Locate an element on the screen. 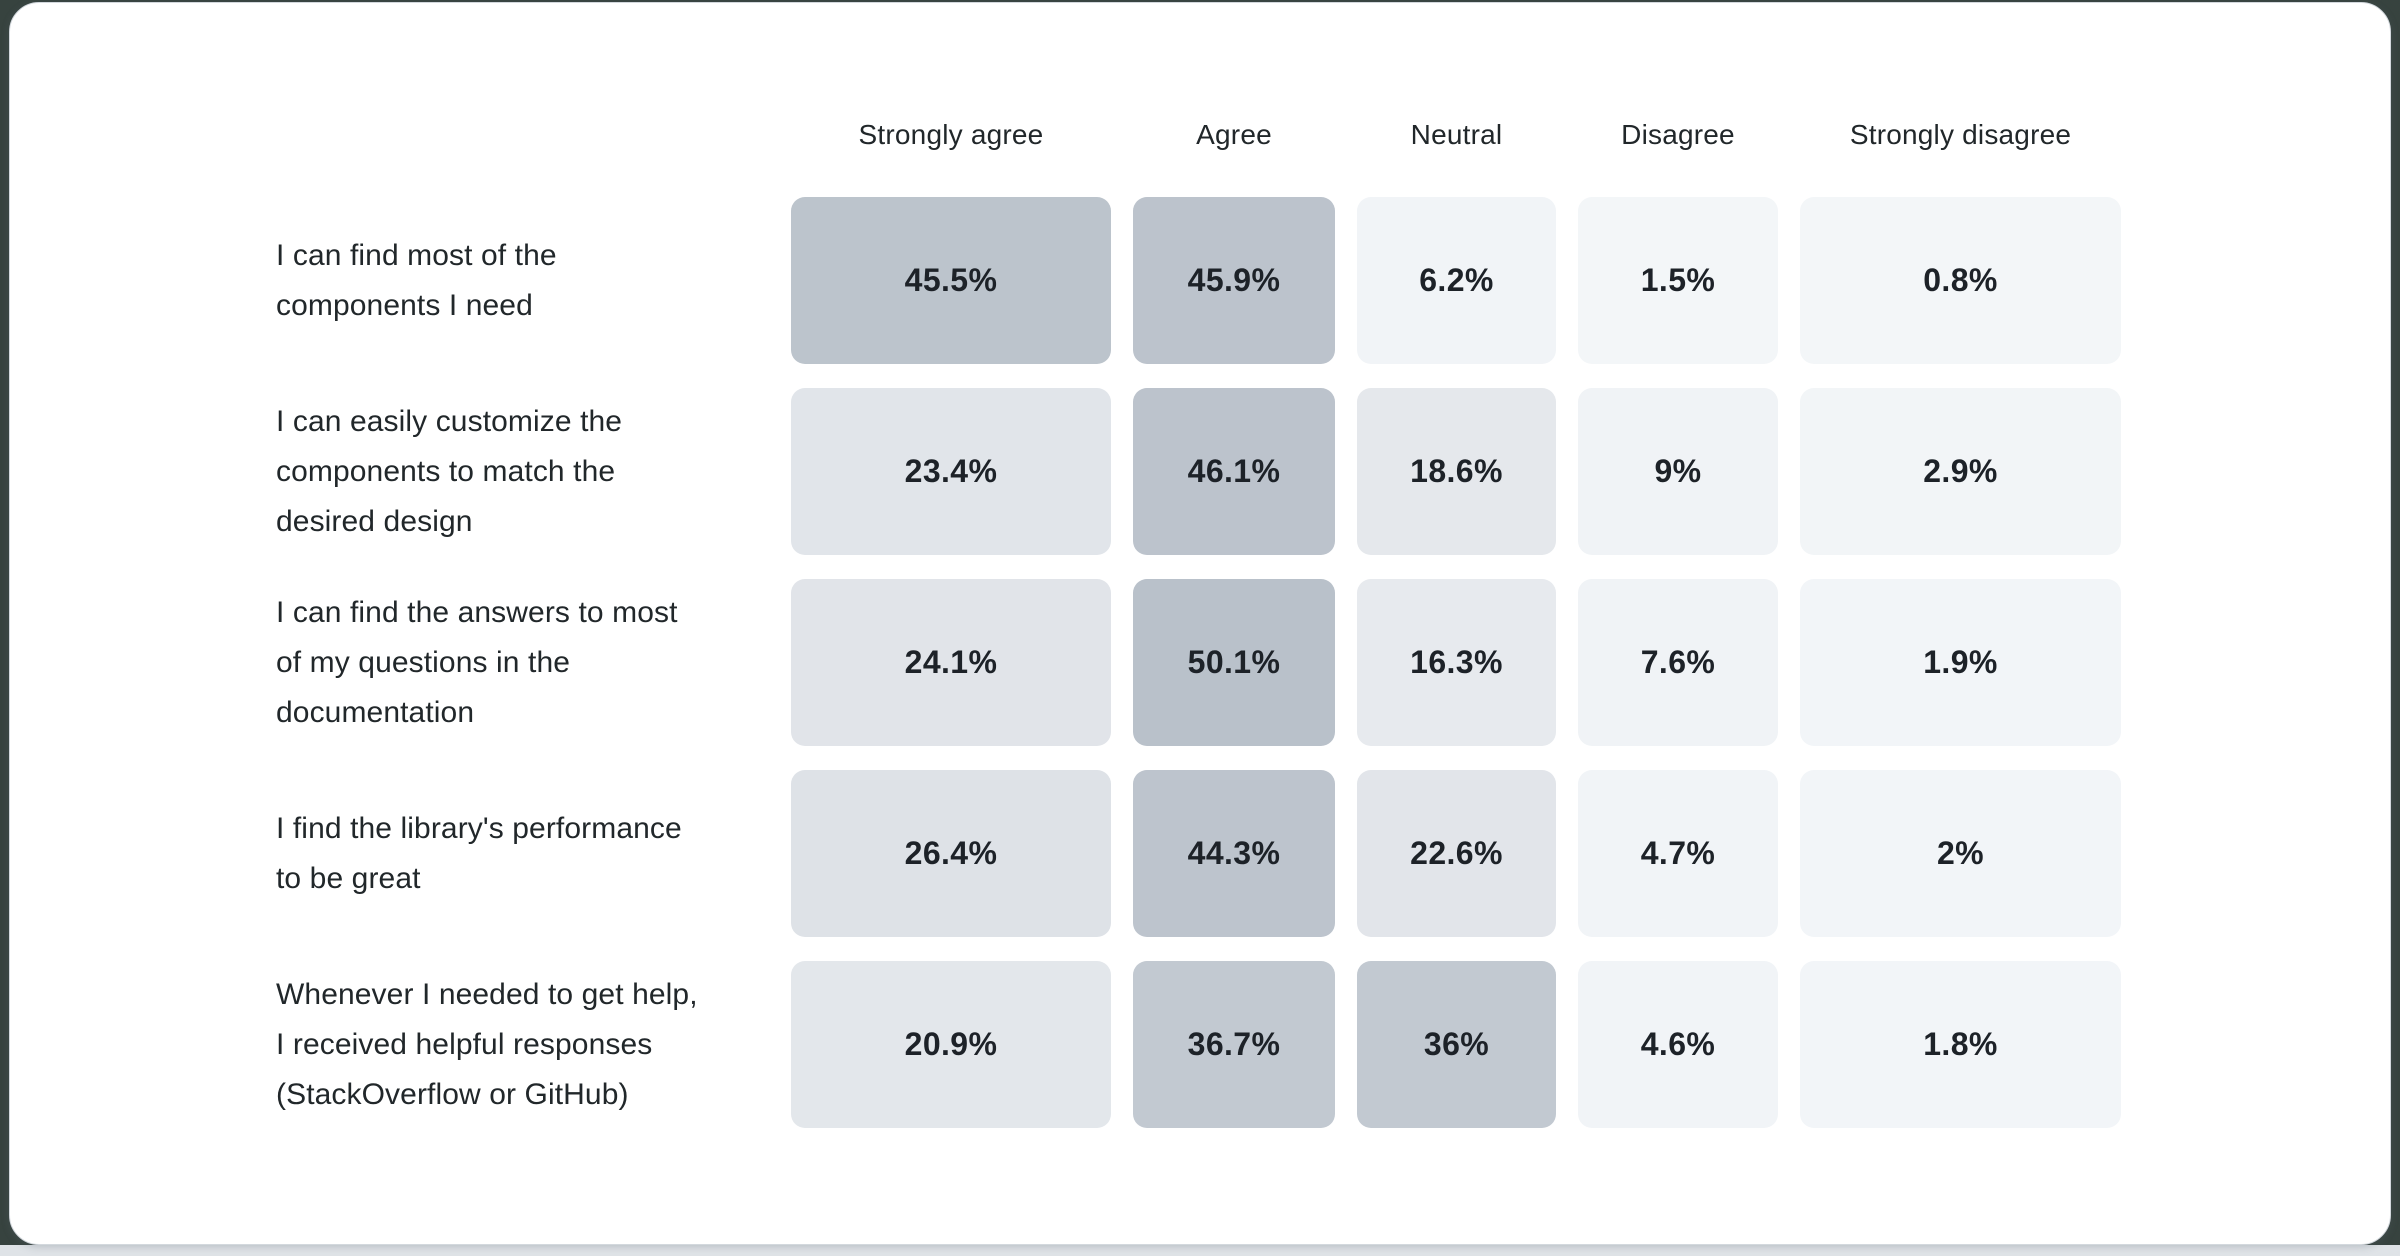  column-header-neutral: Neutral is located at coordinates (1456, 134).